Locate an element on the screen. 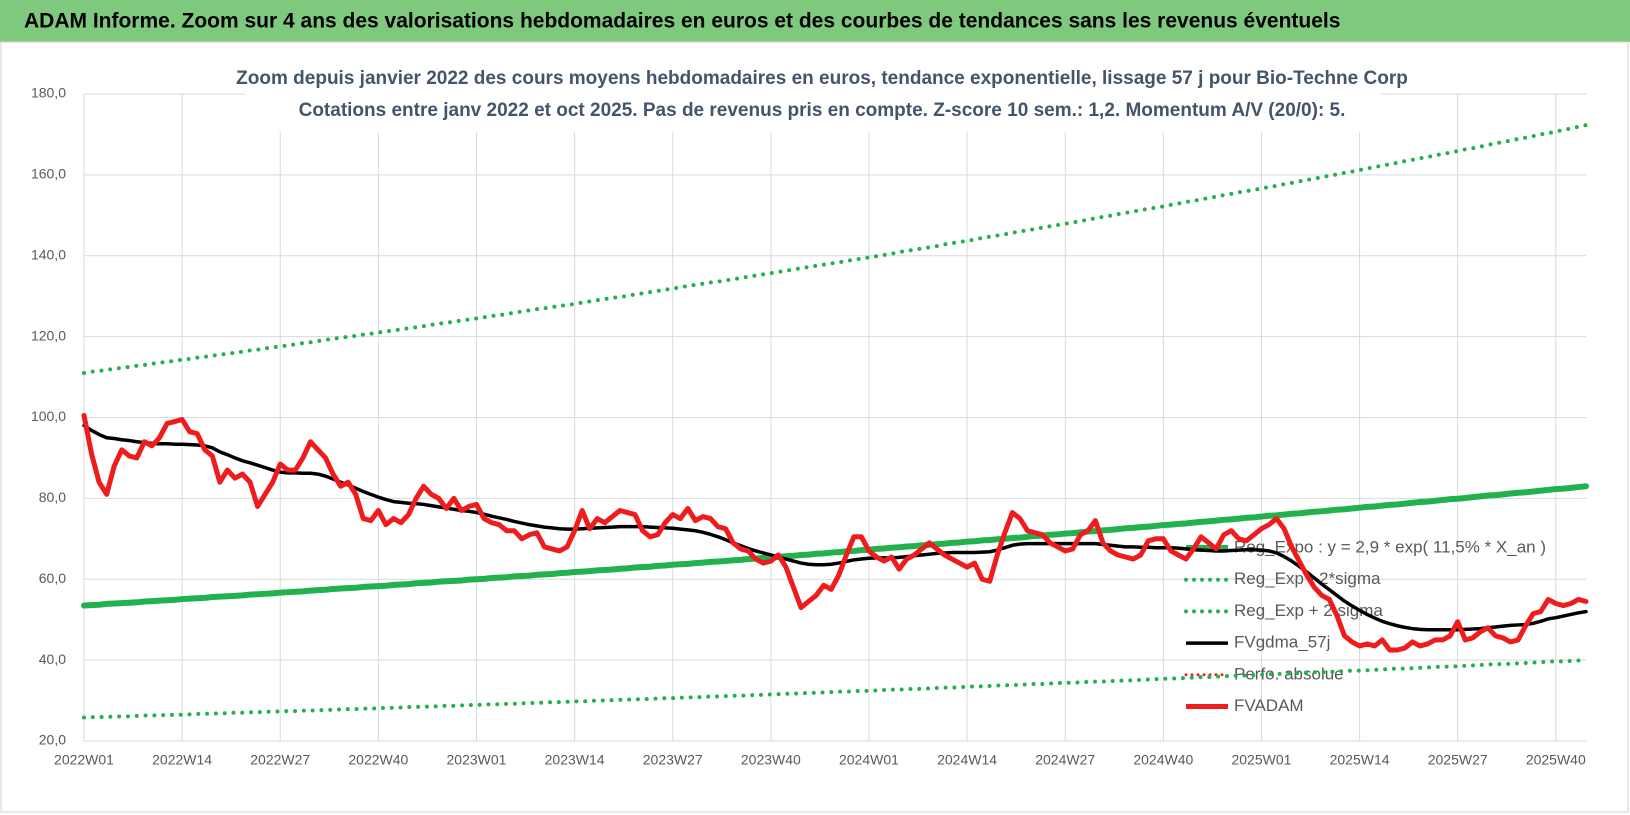  y-tick-label: 20,0 is located at coordinates (52, 740).